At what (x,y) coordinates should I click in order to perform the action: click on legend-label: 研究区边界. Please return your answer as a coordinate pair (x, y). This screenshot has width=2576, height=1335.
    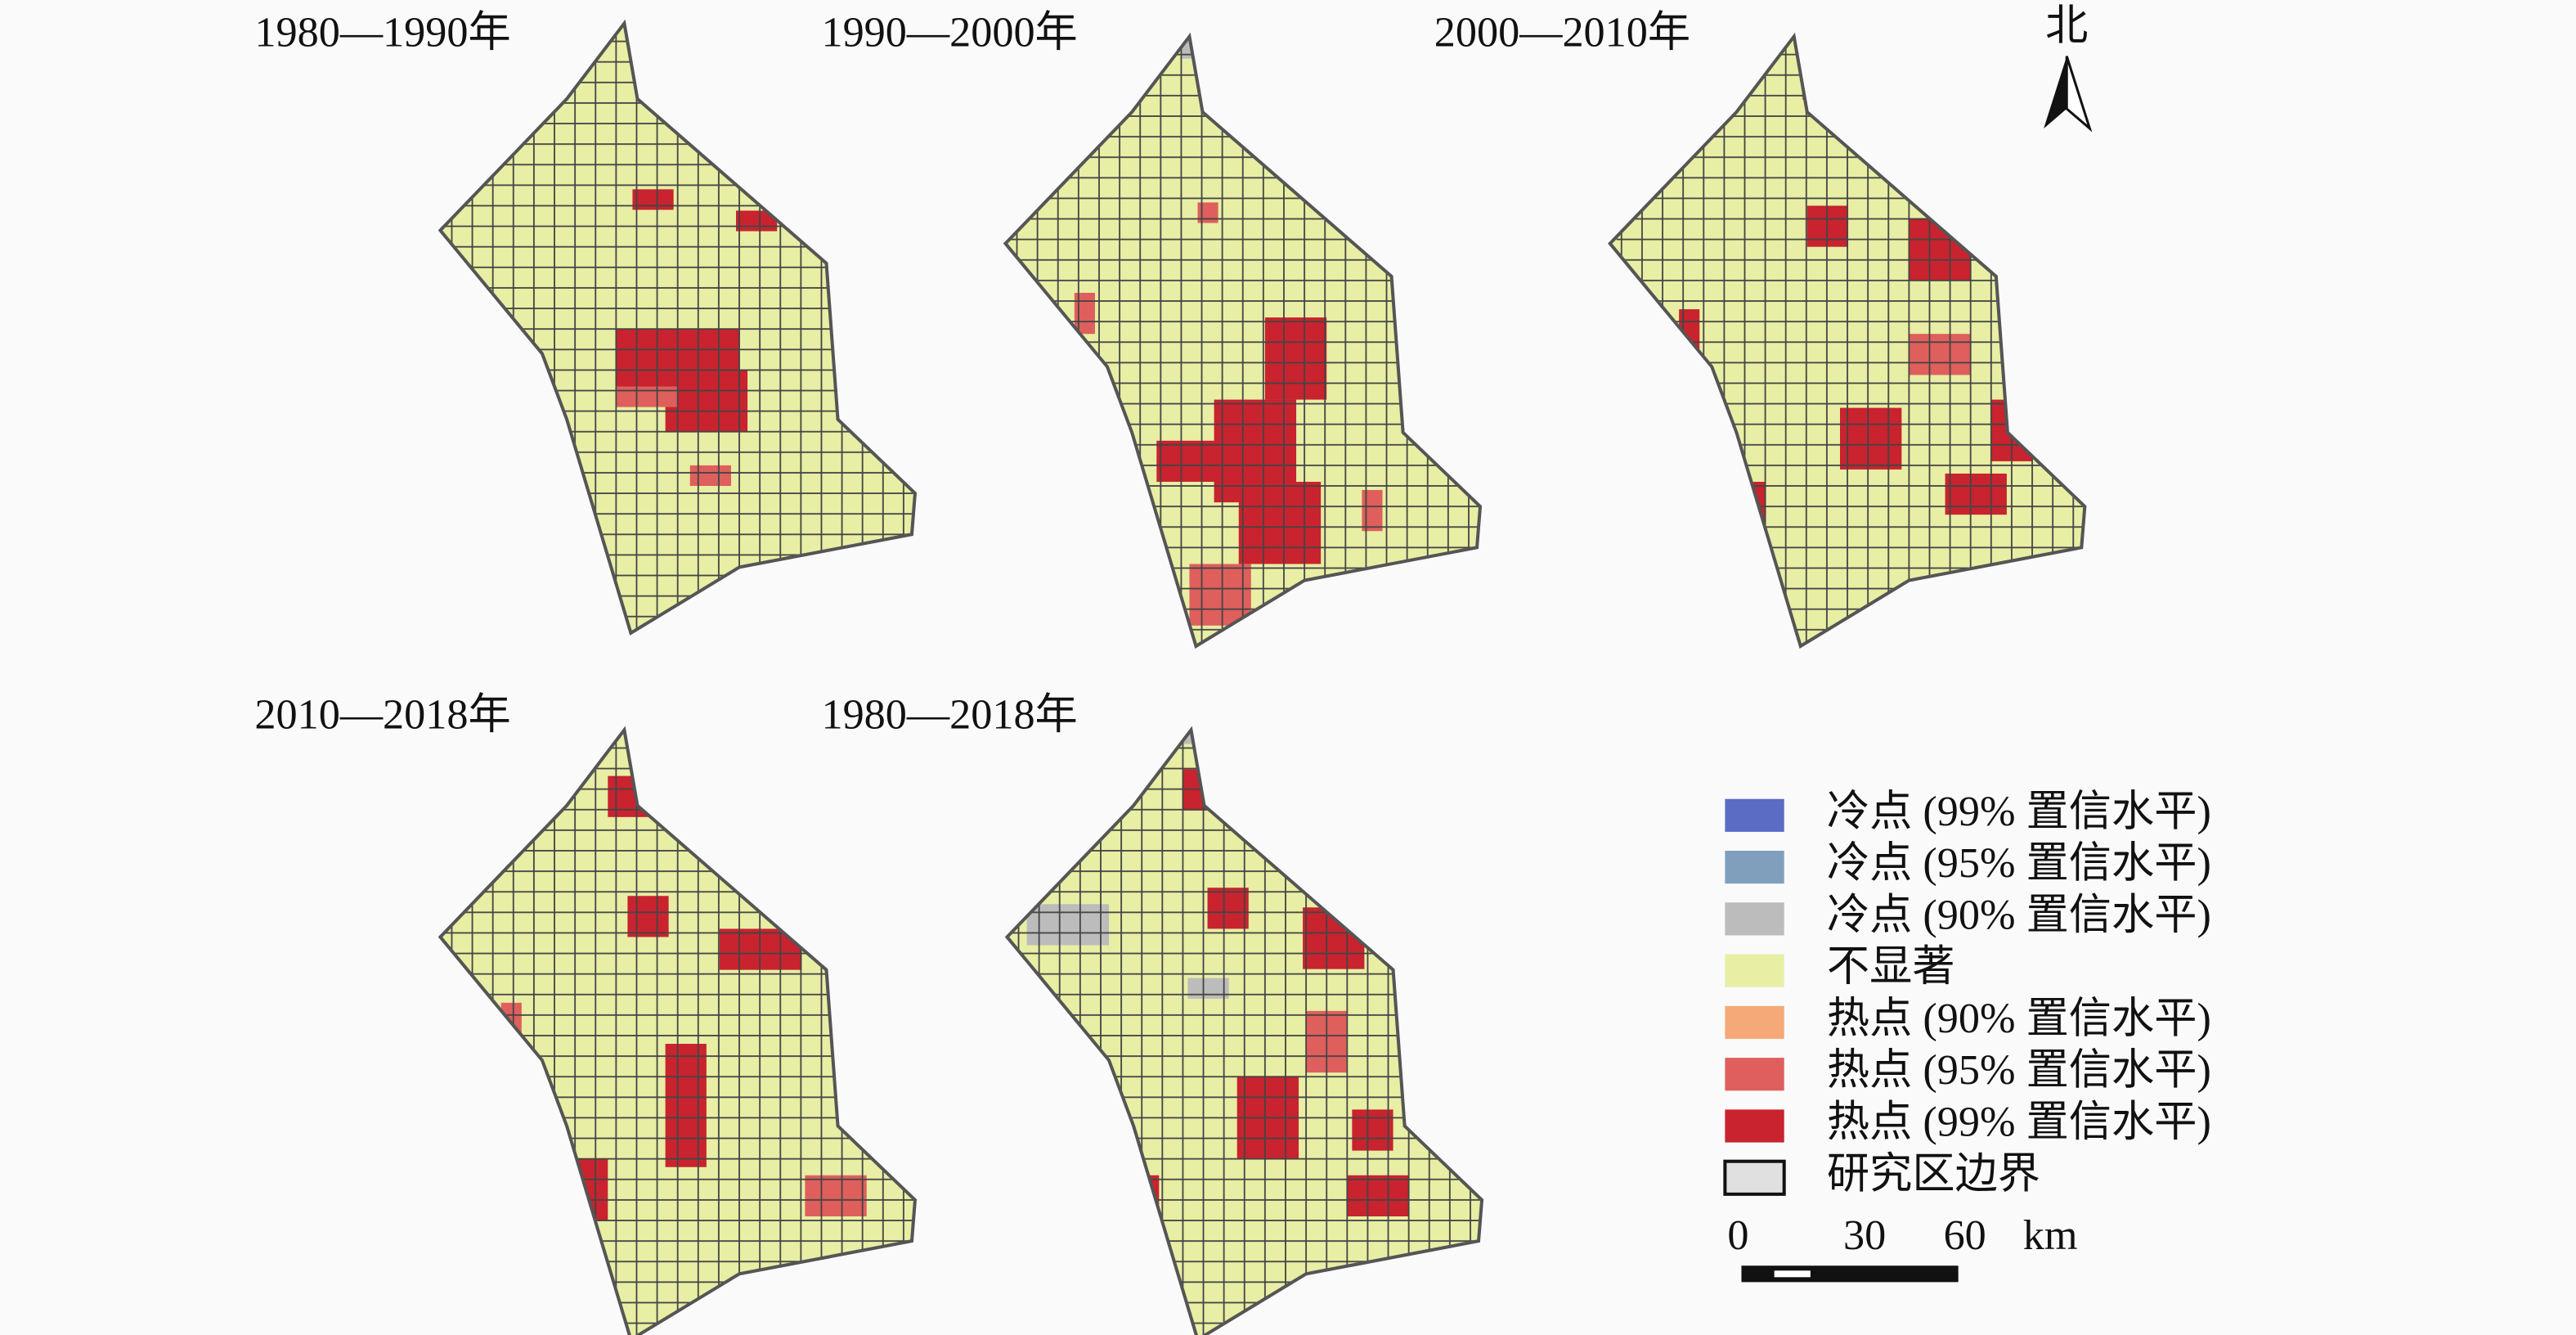
    Looking at the image, I should click on (1934, 1174).